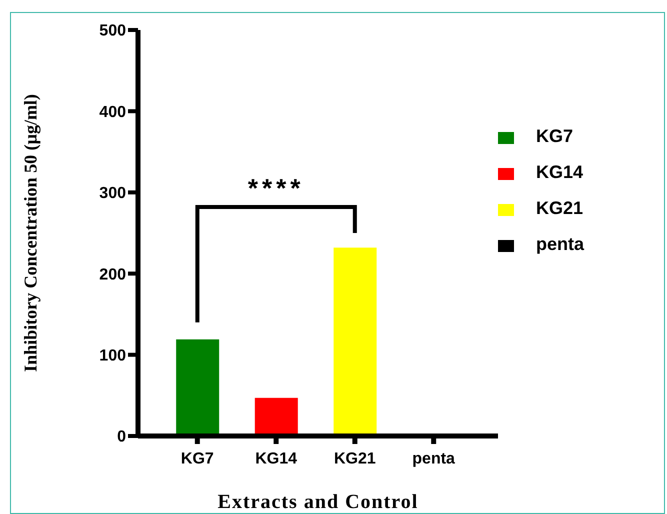 The width and height of the screenshot is (667, 514). Describe the element at coordinates (560, 172) in the screenshot. I see `legend-label: KG14` at that location.